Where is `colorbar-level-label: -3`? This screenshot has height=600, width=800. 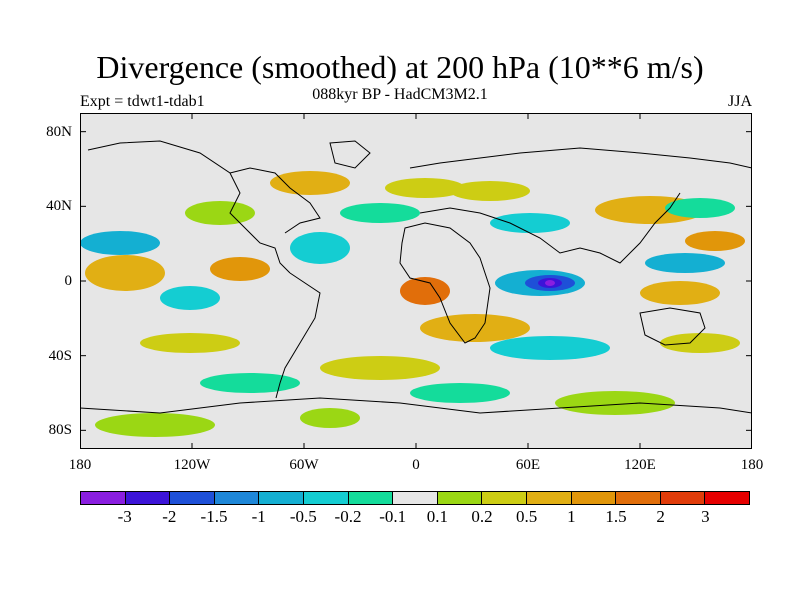 colorbar-level-label: -3 is located at coordinates (124, 516).